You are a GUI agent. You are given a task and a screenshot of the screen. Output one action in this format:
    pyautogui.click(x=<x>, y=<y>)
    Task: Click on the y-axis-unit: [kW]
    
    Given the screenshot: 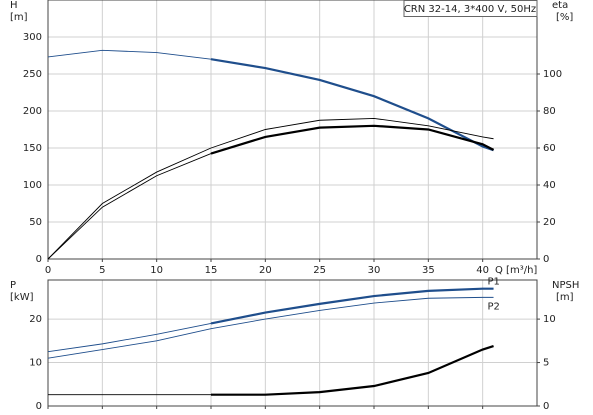 What is the action you would take?
    pyautogui.click(x=22, y=297)
    